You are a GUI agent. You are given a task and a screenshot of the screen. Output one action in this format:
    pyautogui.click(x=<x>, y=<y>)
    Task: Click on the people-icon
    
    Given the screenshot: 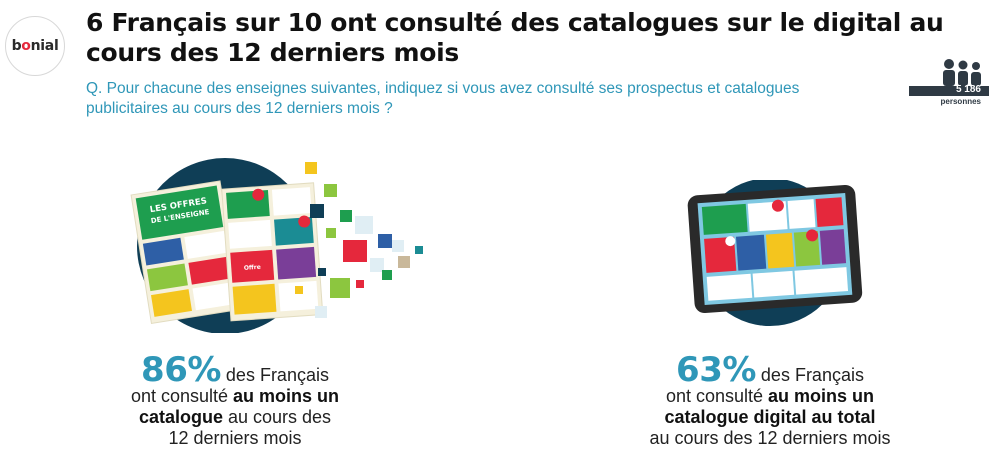 What is the action you would take?
    pyautogui.click(x=962, y=72)
    